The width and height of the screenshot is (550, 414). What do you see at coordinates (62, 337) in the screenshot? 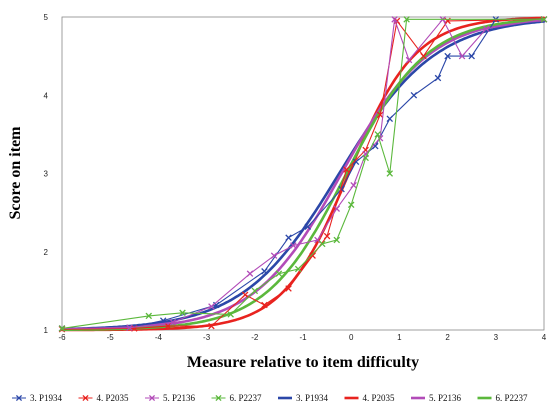
I see `x-tick-label: -6` at bounding box center [62, 337].